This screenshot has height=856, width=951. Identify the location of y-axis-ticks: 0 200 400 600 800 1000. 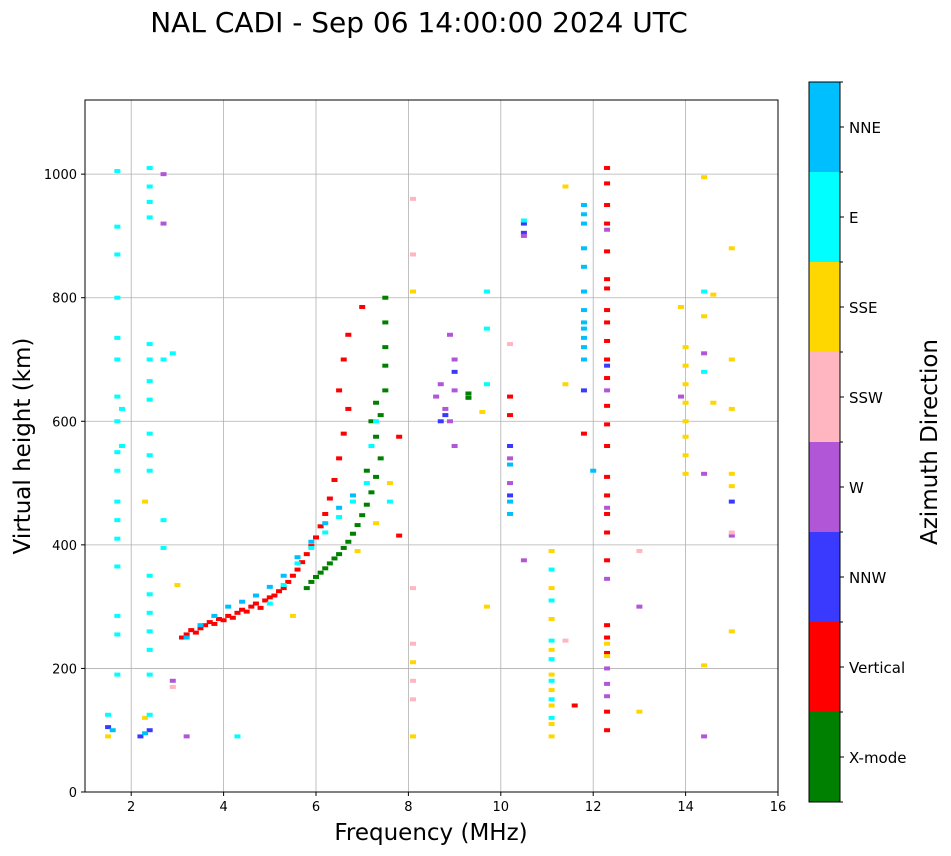
(64, 484).